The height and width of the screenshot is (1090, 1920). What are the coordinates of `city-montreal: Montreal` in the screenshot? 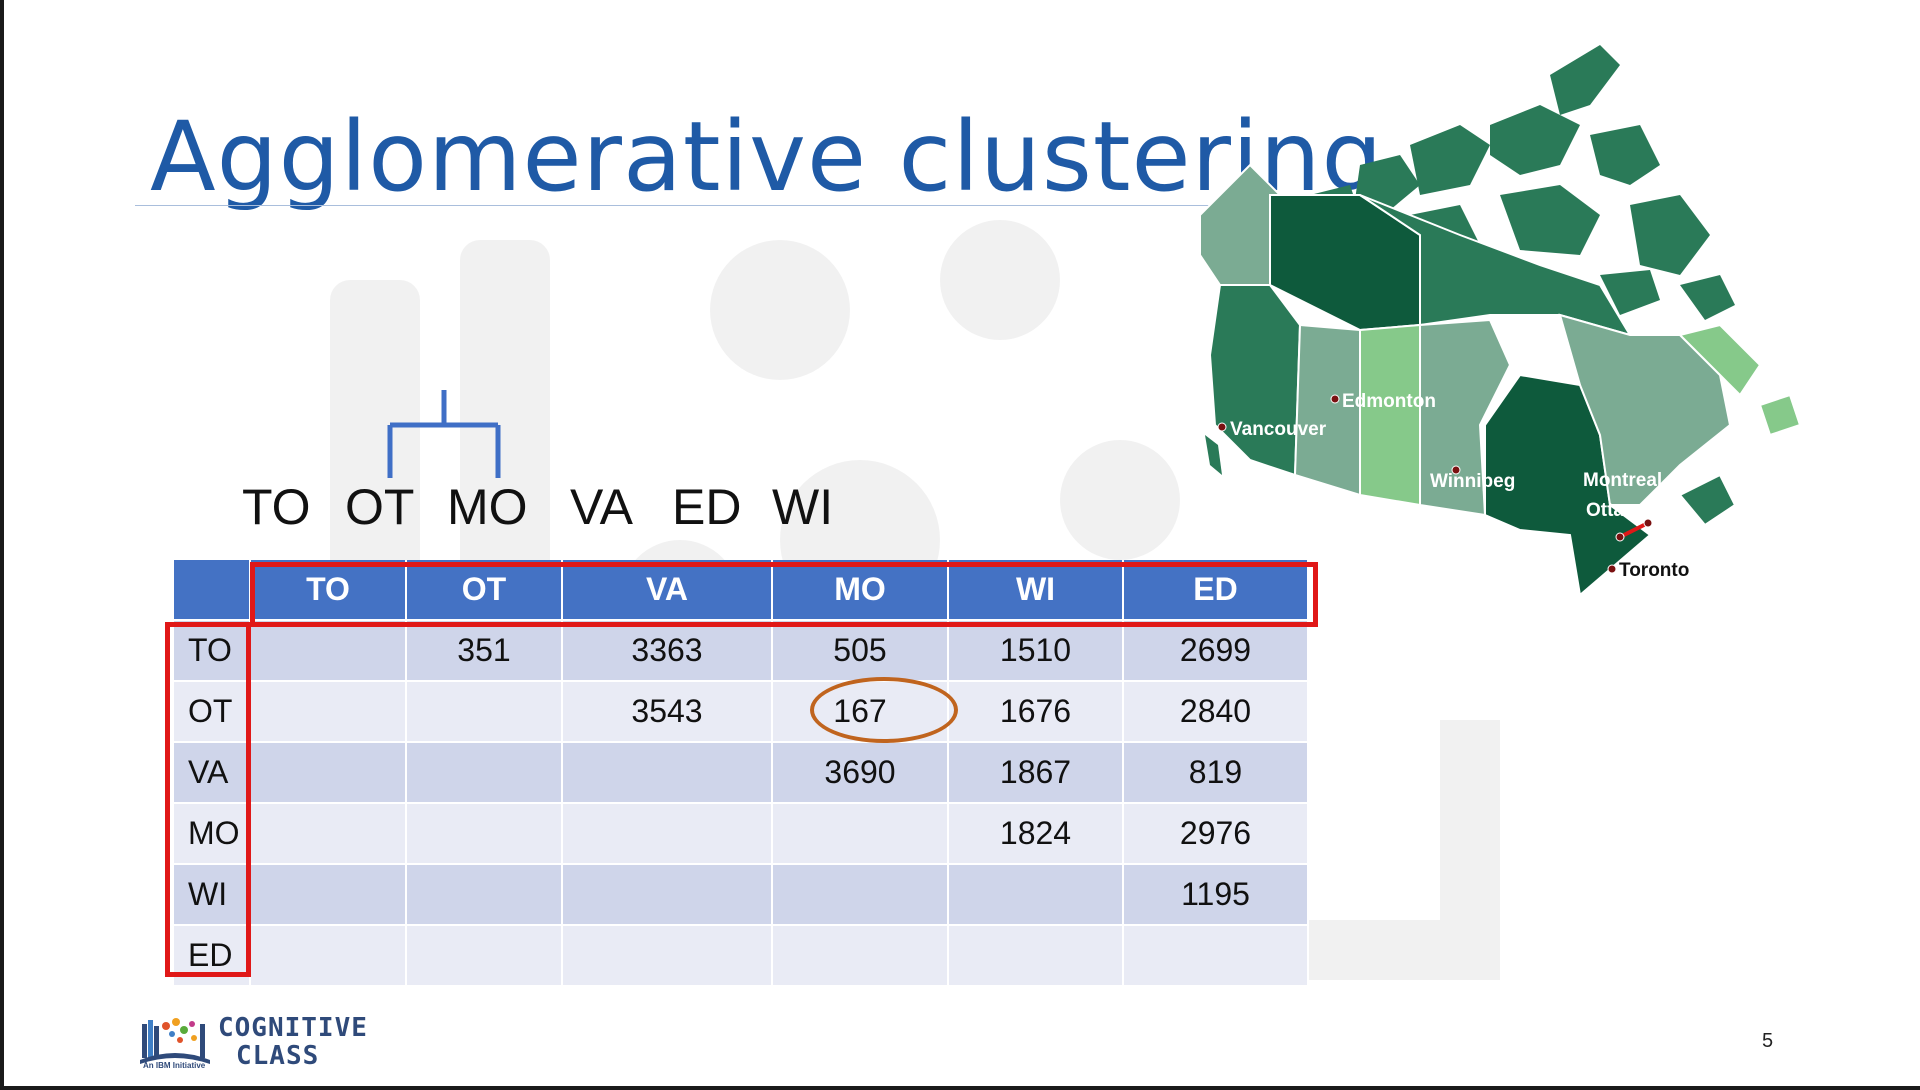 It's located at (1622, 499).